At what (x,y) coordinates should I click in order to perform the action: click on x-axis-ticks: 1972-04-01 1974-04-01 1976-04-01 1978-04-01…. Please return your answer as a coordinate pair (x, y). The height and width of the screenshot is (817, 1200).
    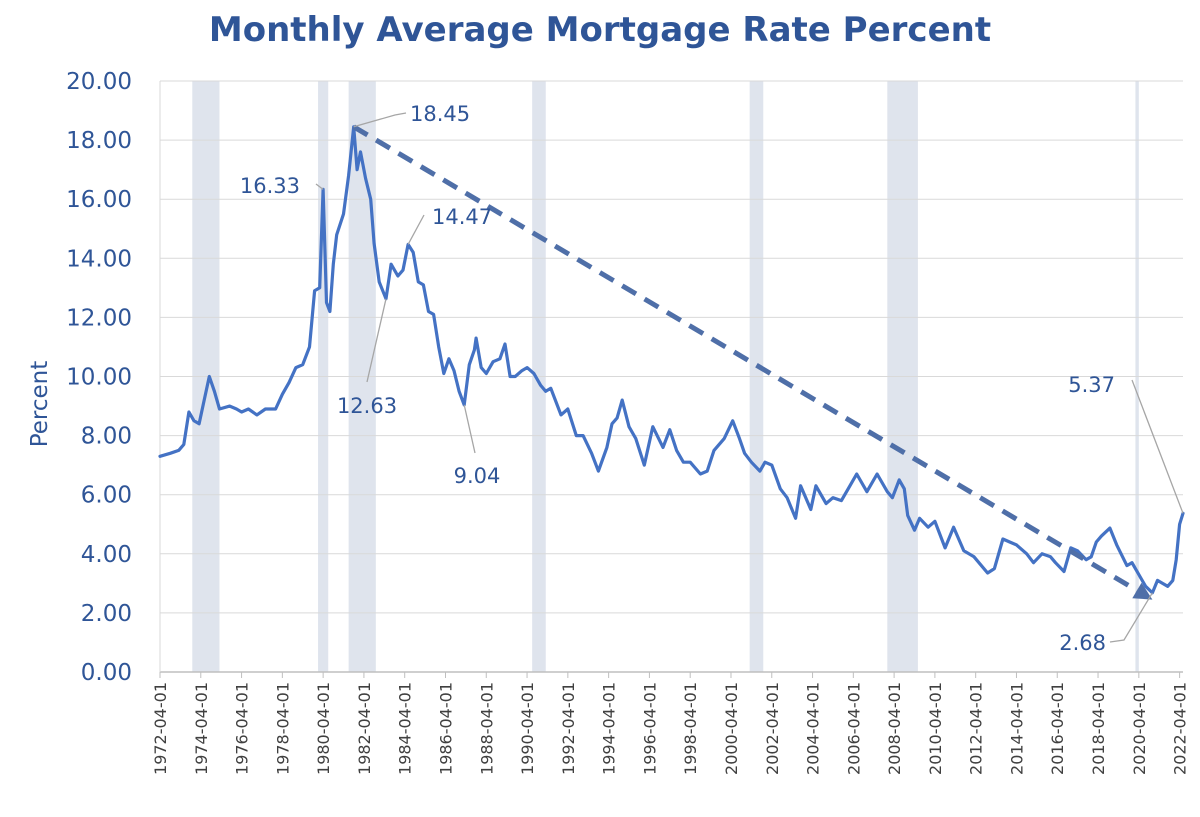
    Looking at the image, I should click on (670, 723).